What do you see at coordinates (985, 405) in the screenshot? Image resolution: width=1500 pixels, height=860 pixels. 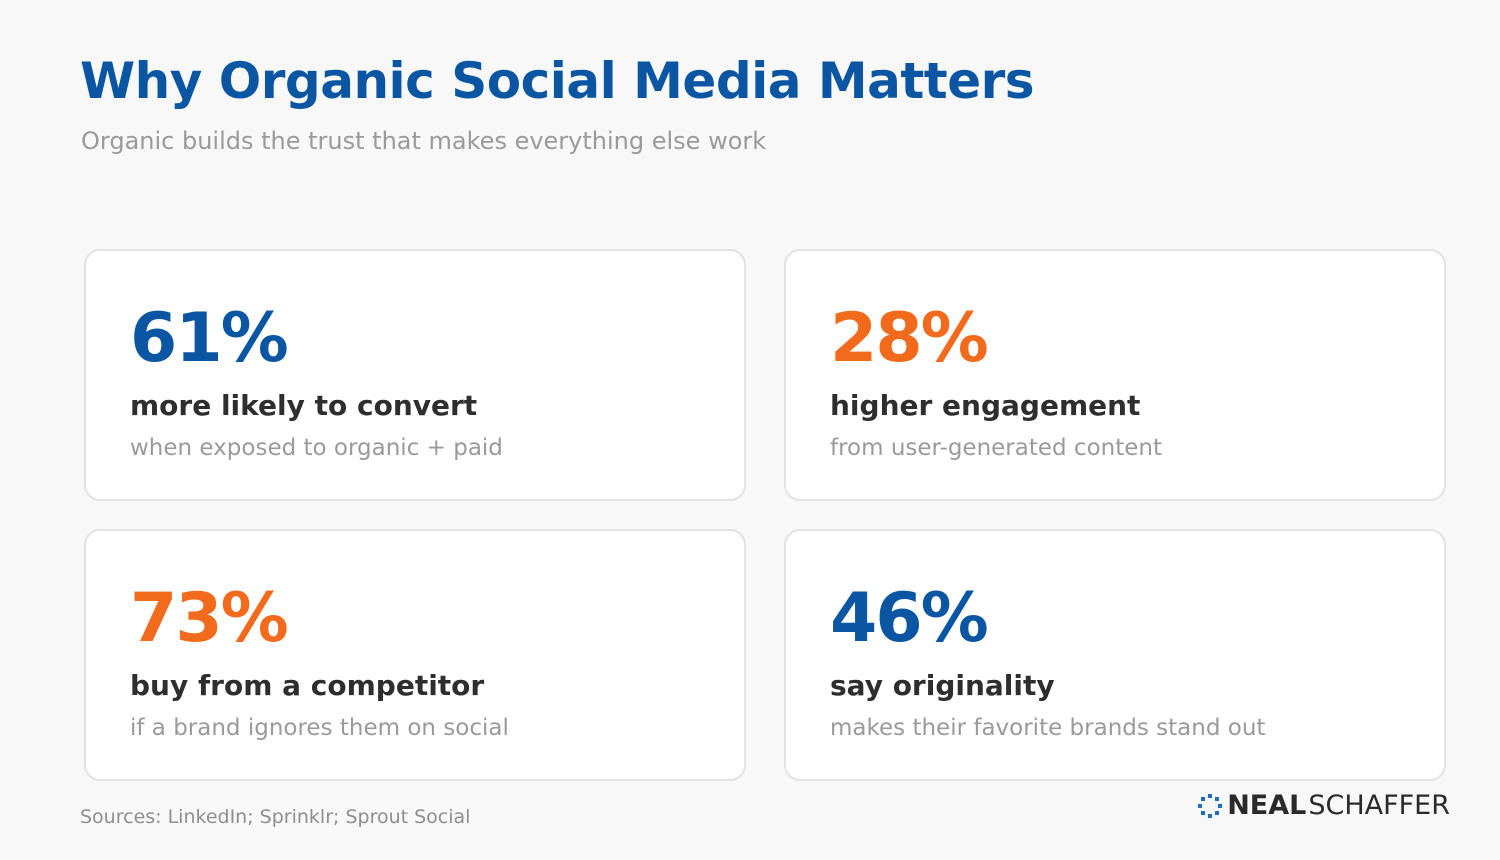 I see `stat-headline: higher engagement` at bounding box center [985, 405].